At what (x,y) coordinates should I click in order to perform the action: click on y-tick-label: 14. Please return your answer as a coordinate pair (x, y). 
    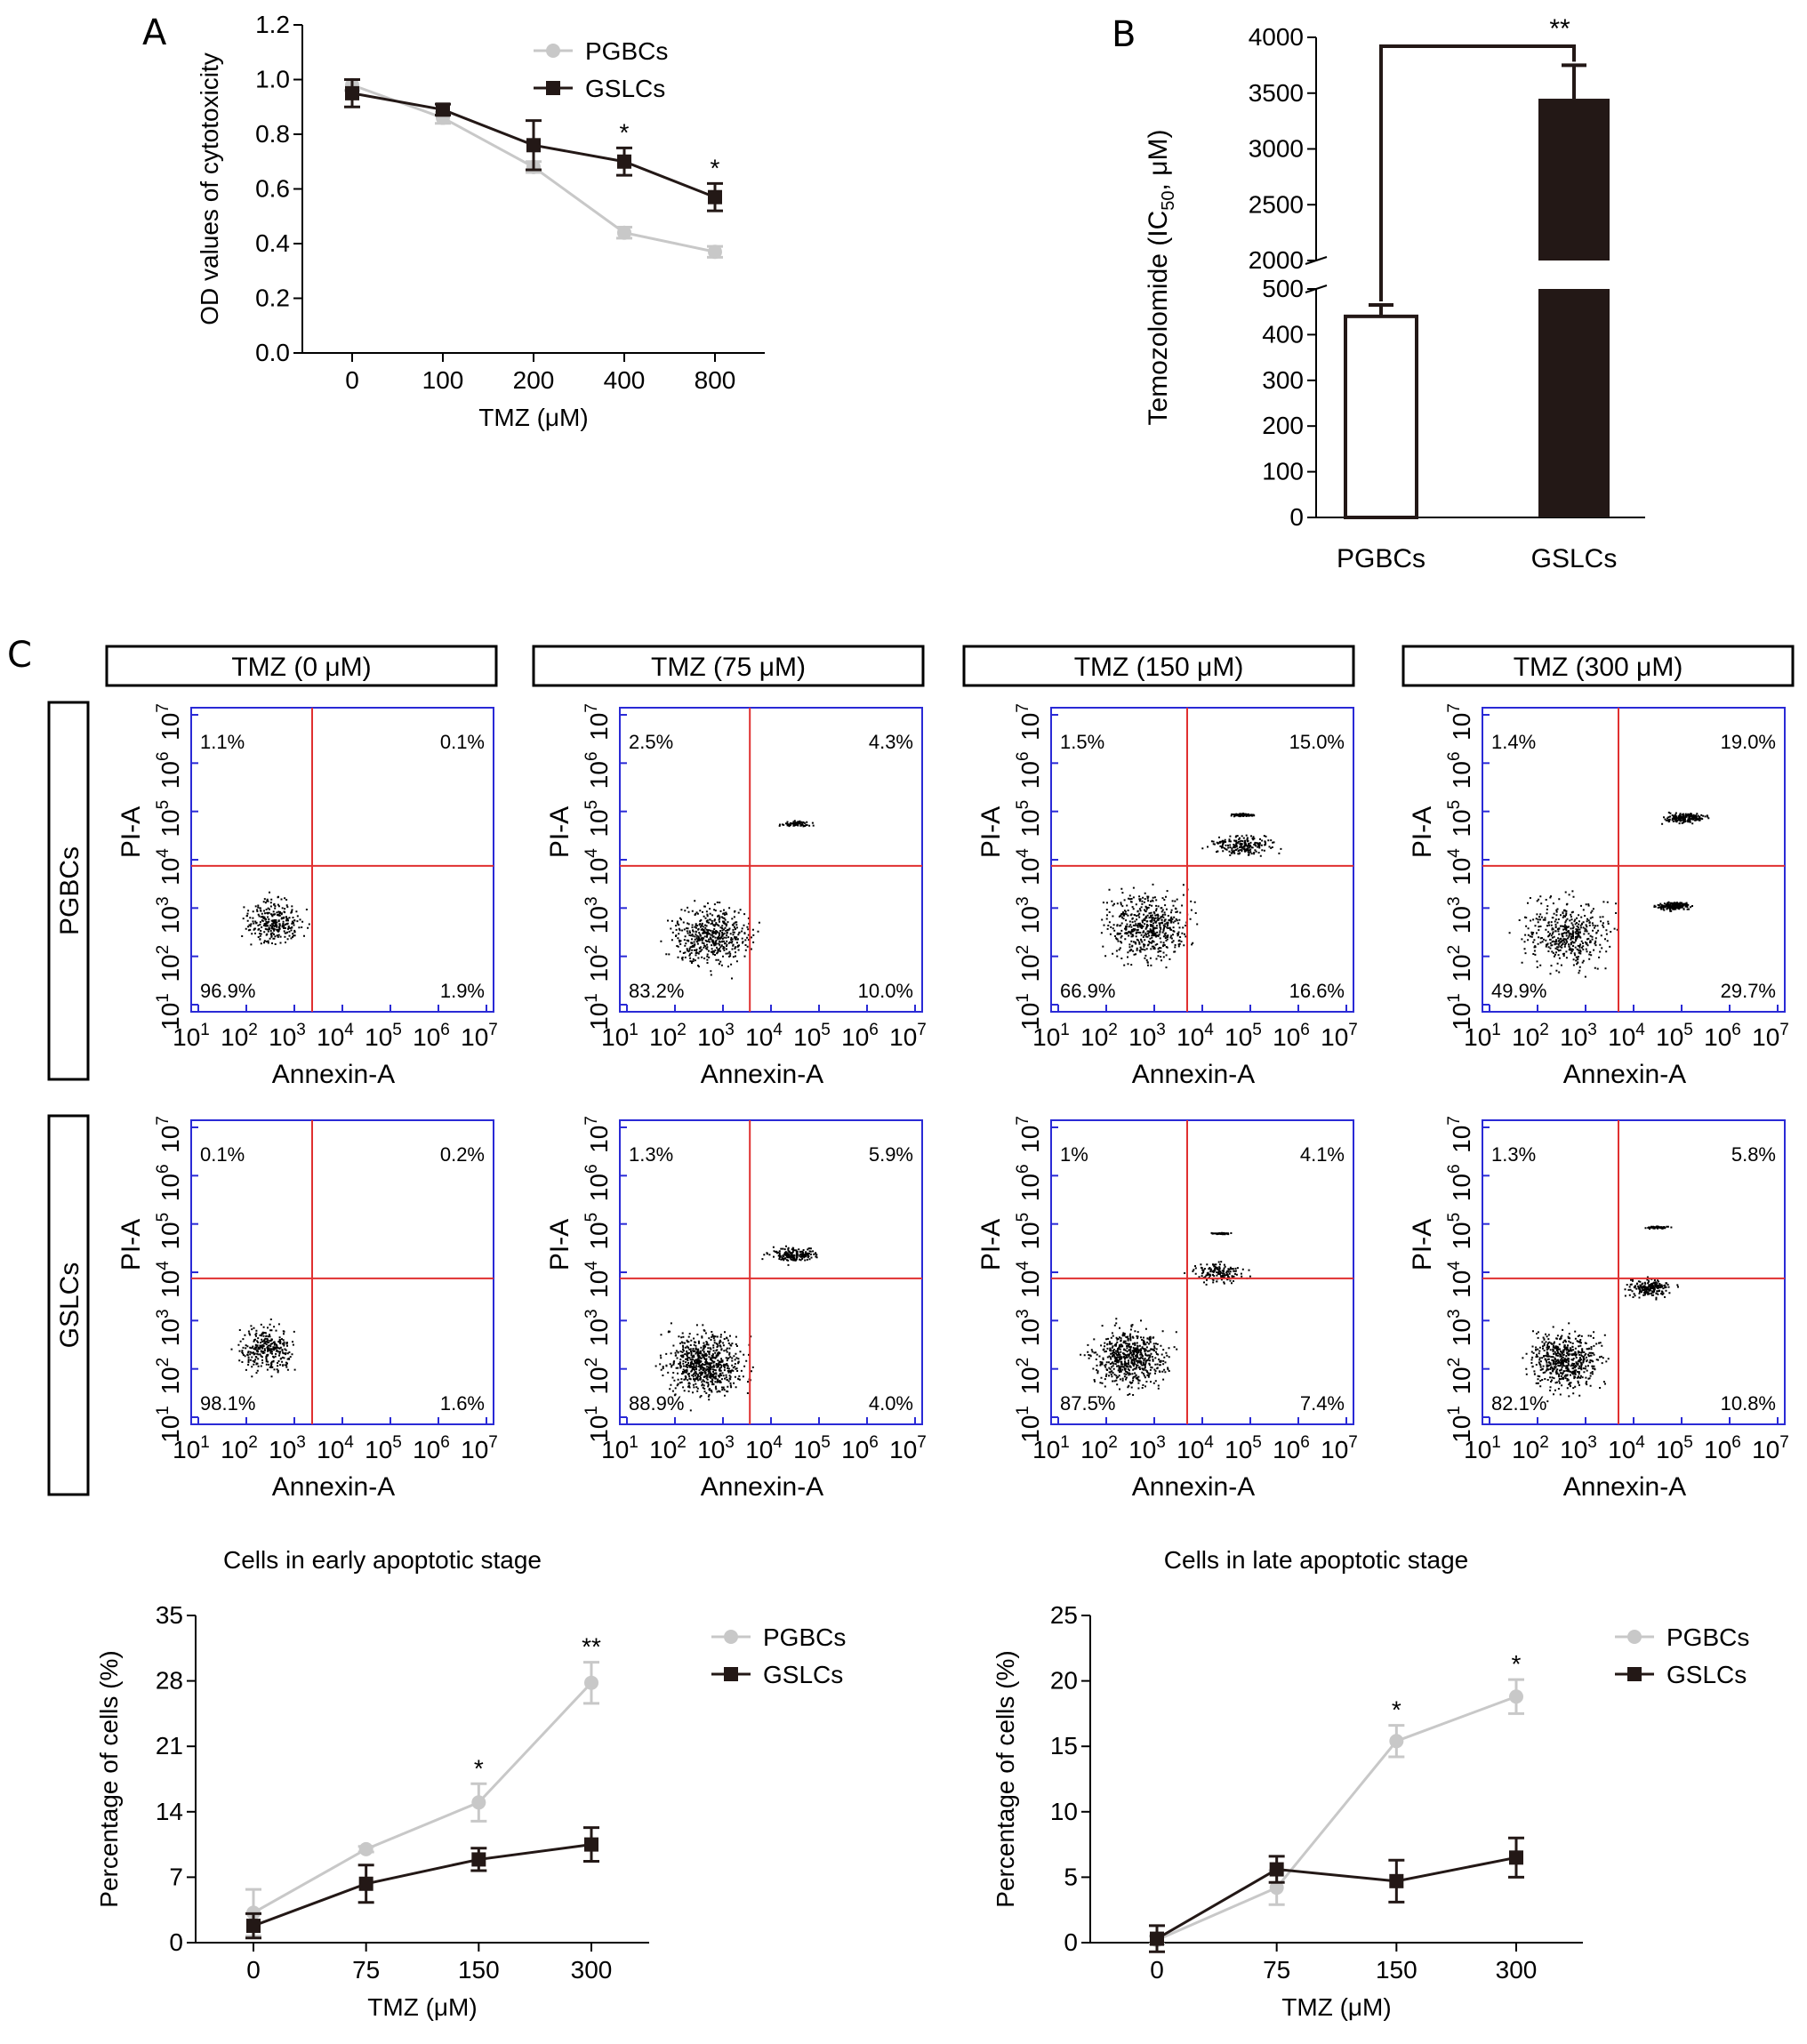
    Looking at the image, I should click on (169, 1811).